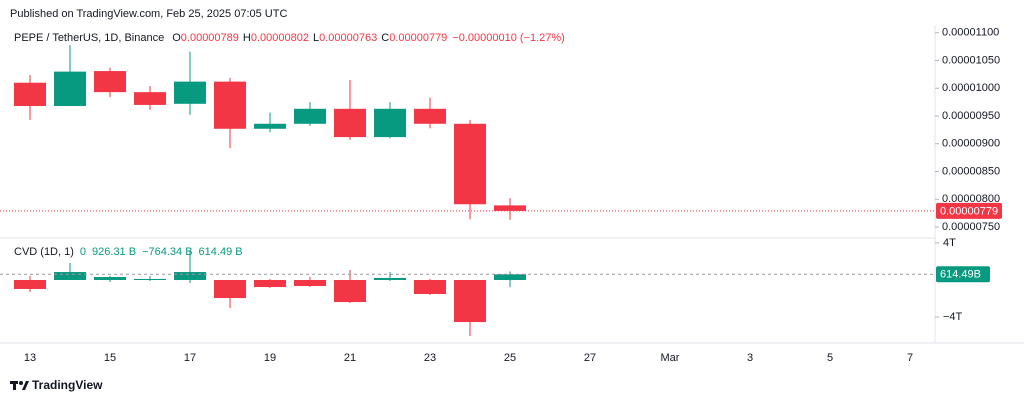 This screenshot has height=403, width=1024. I want to click on legend-value: 926.31 B, so click(114, 252).